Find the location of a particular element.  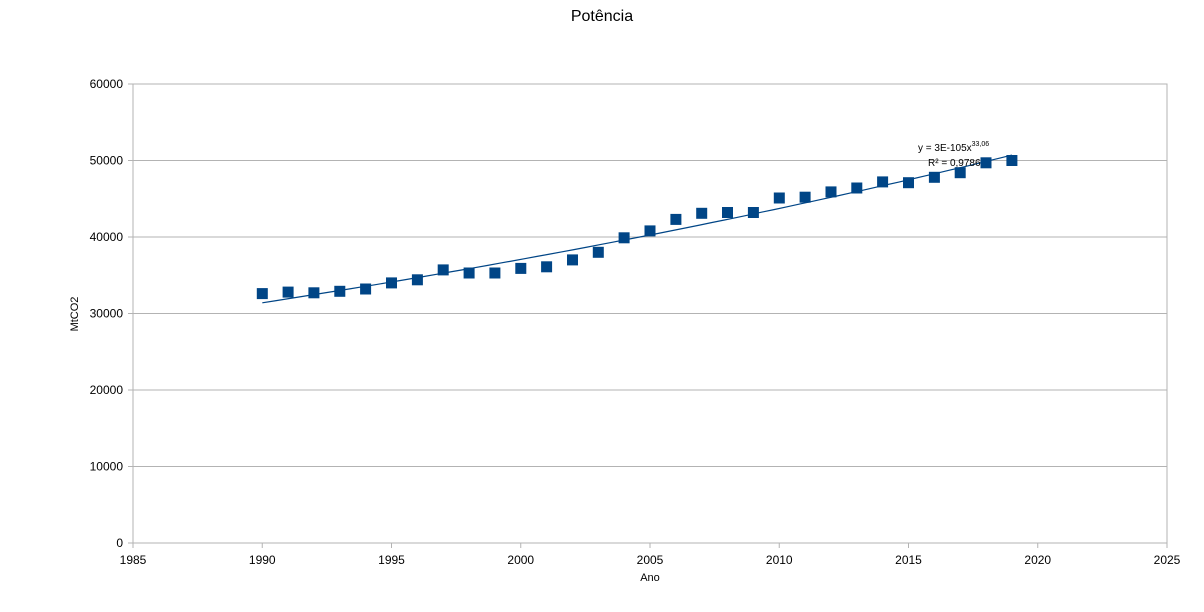

y-axis: 0 10000 20000 30000 40000 50000 60000 is located at coordinates (111, 313).